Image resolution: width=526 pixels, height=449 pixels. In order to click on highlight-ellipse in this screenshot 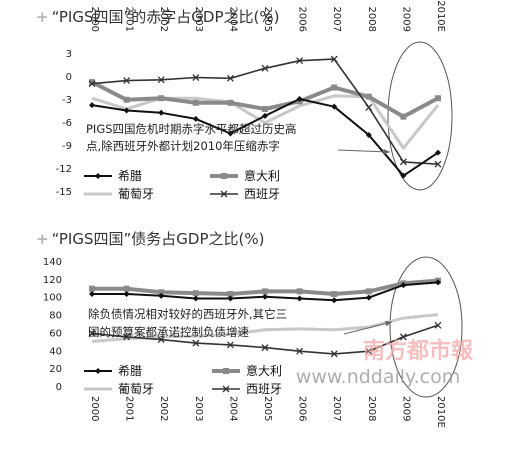, I will do `click(426, 327)`.